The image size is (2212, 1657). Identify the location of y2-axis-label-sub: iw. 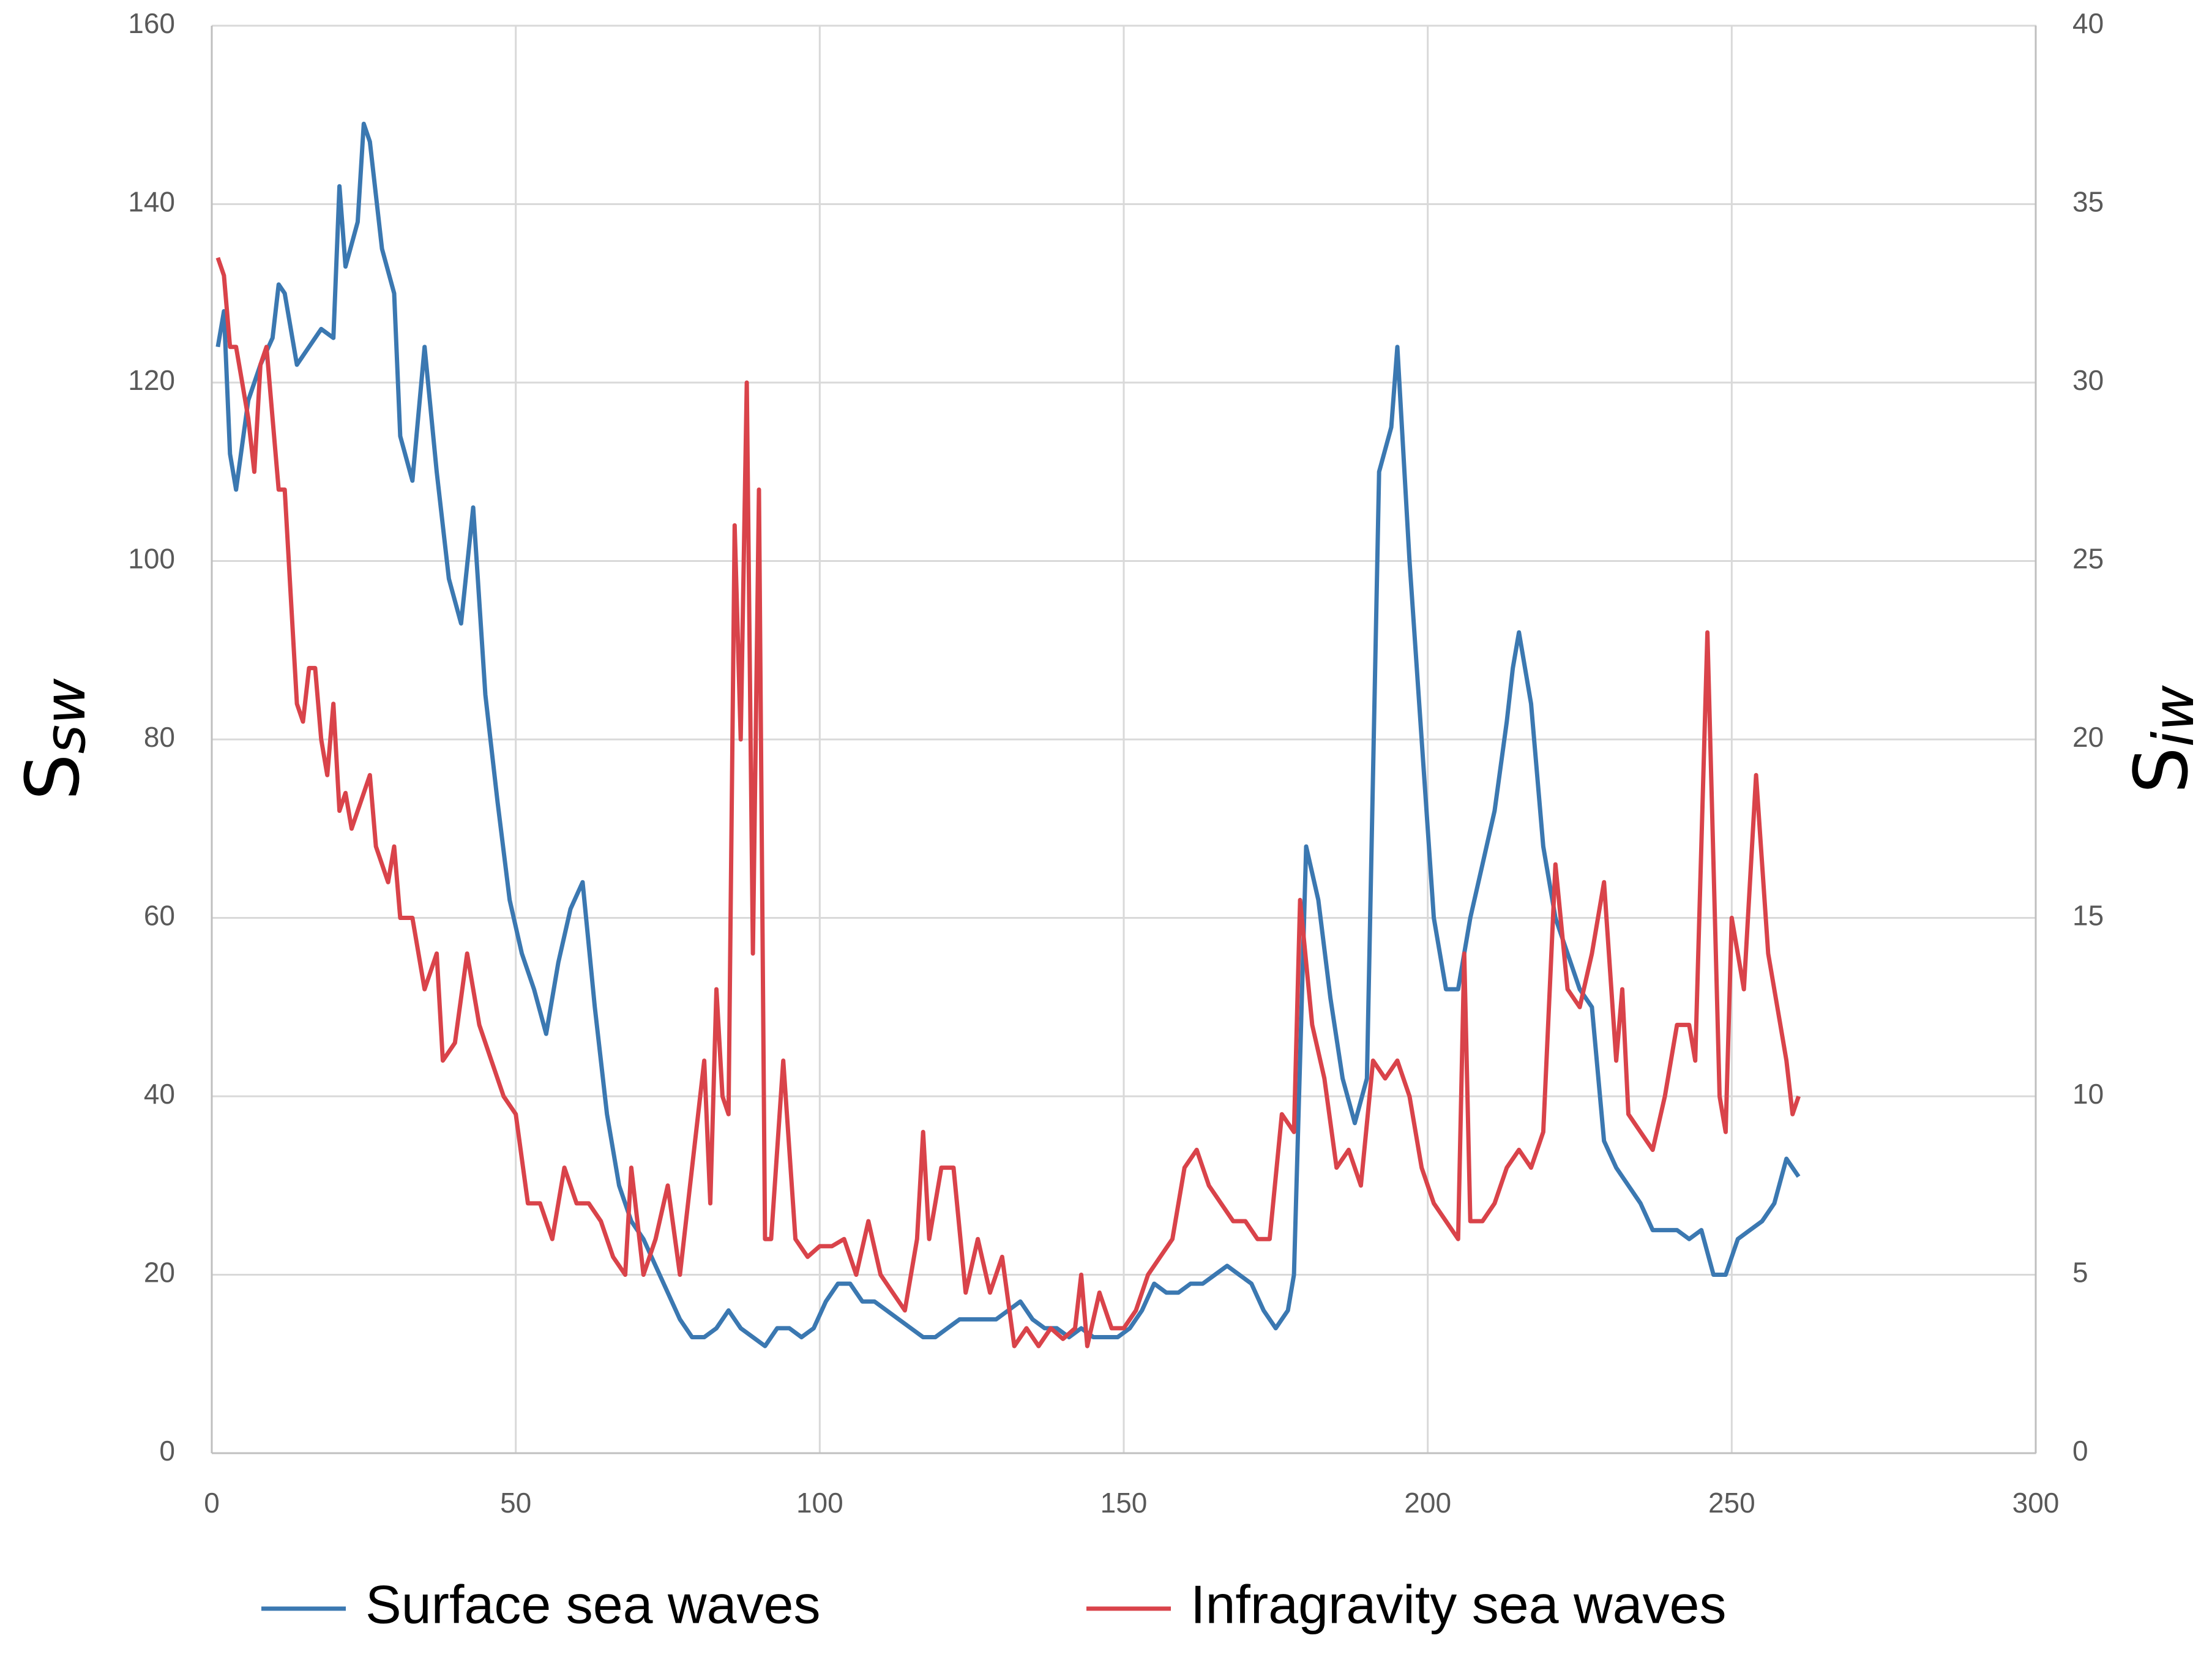
(2173, 716).